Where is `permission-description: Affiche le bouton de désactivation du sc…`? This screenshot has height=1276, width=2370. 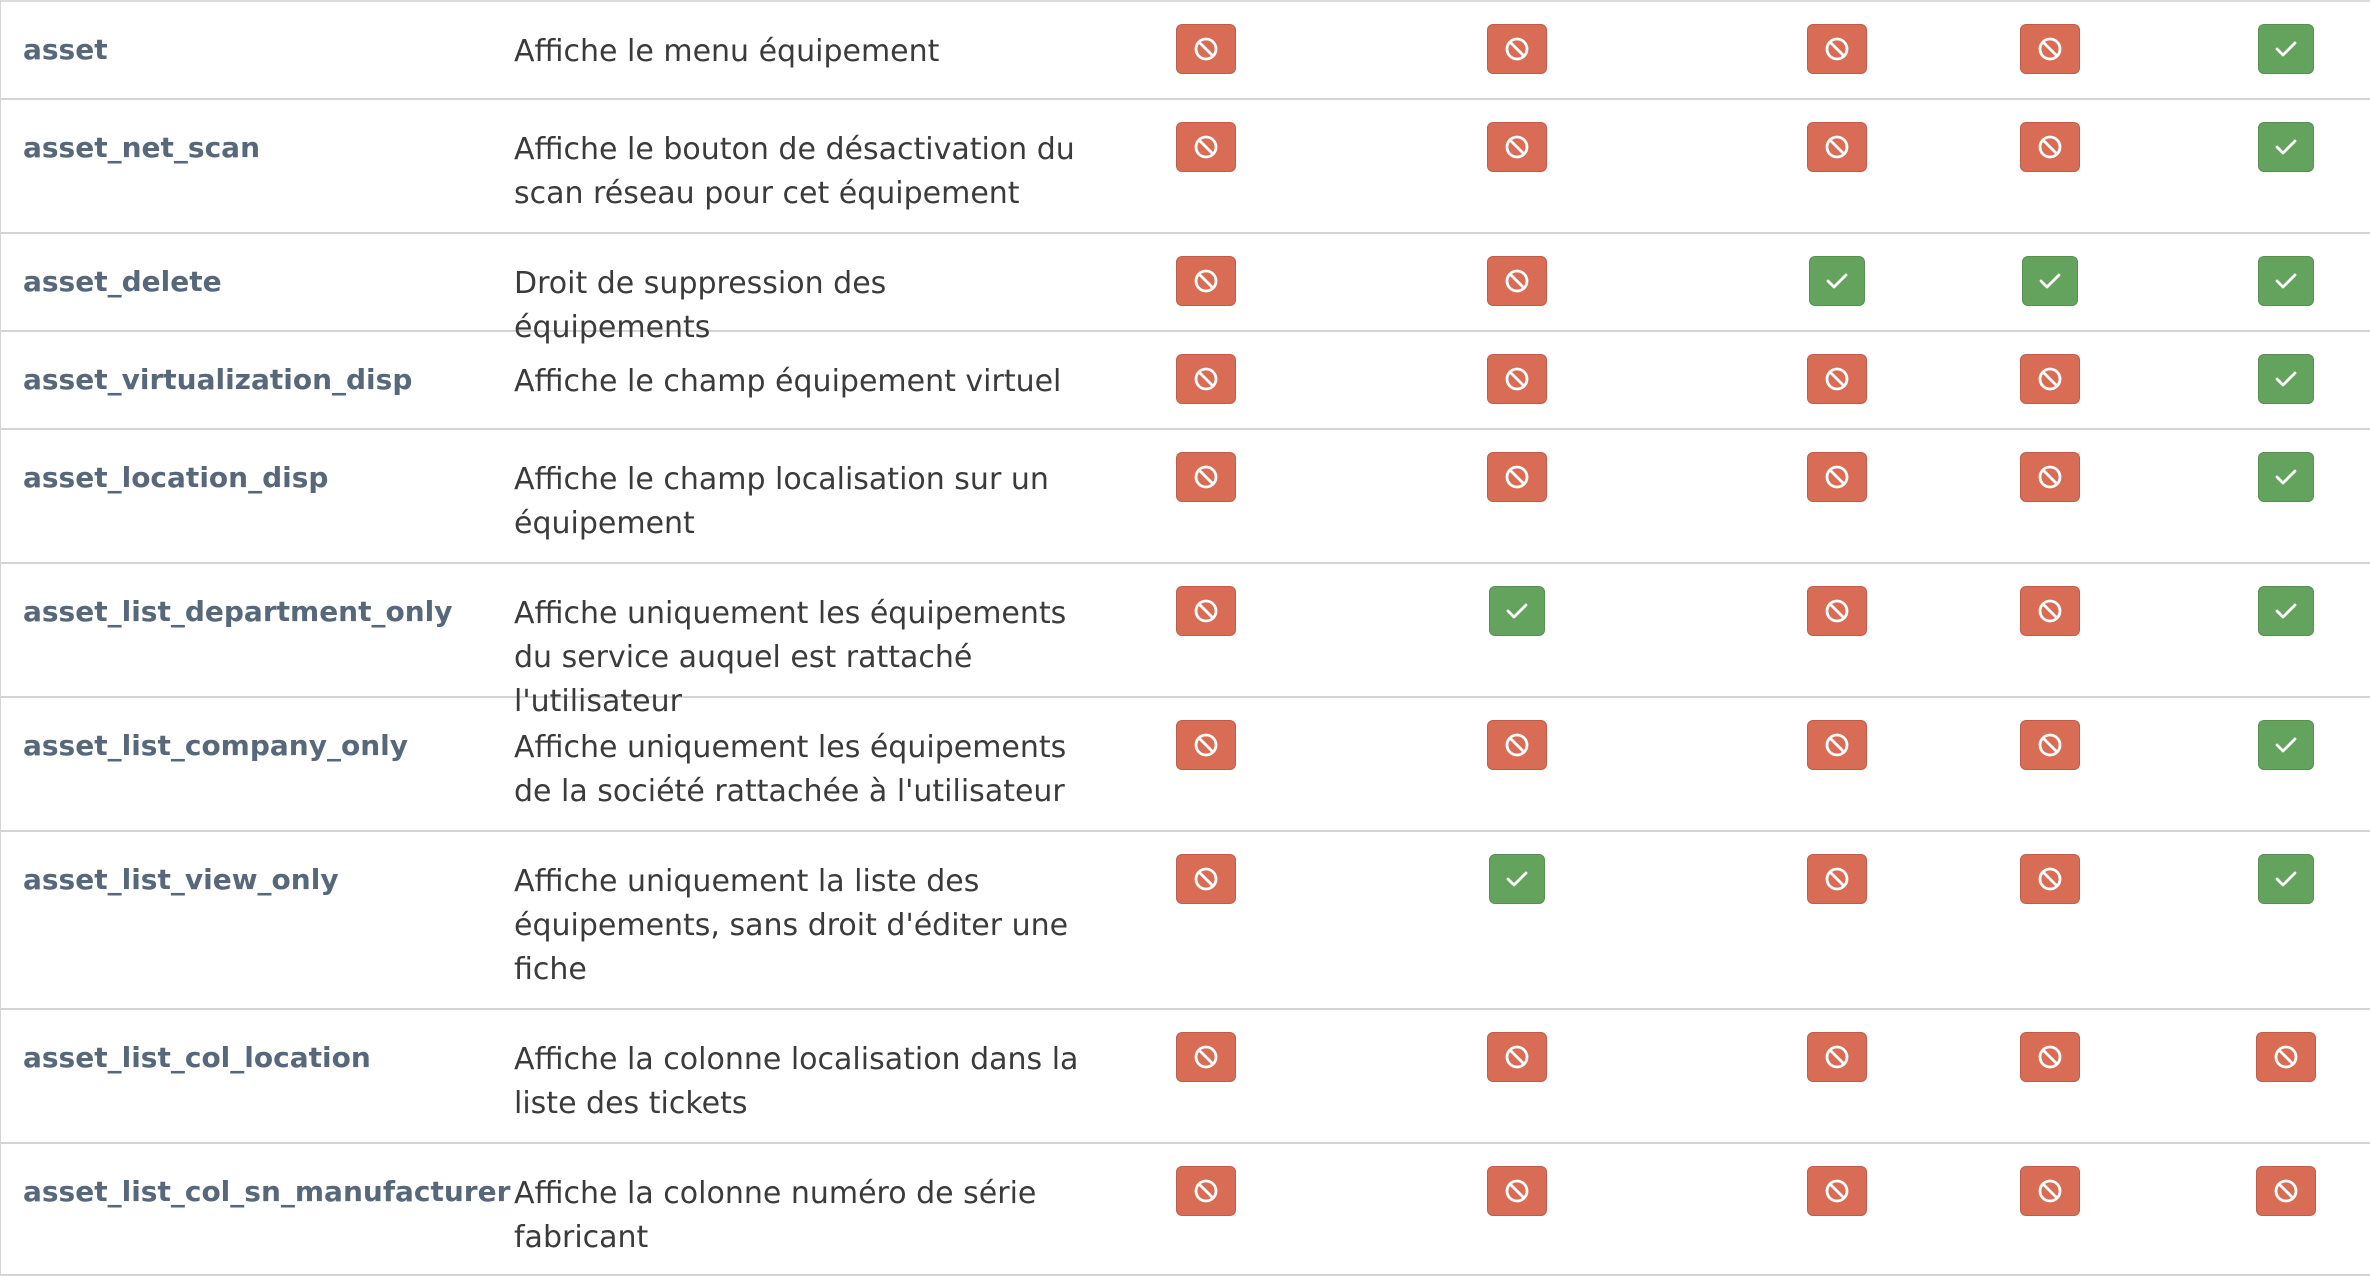 permission-description: Affiche le bouton de désactivation du sc… is located at coordinates (794, 171).